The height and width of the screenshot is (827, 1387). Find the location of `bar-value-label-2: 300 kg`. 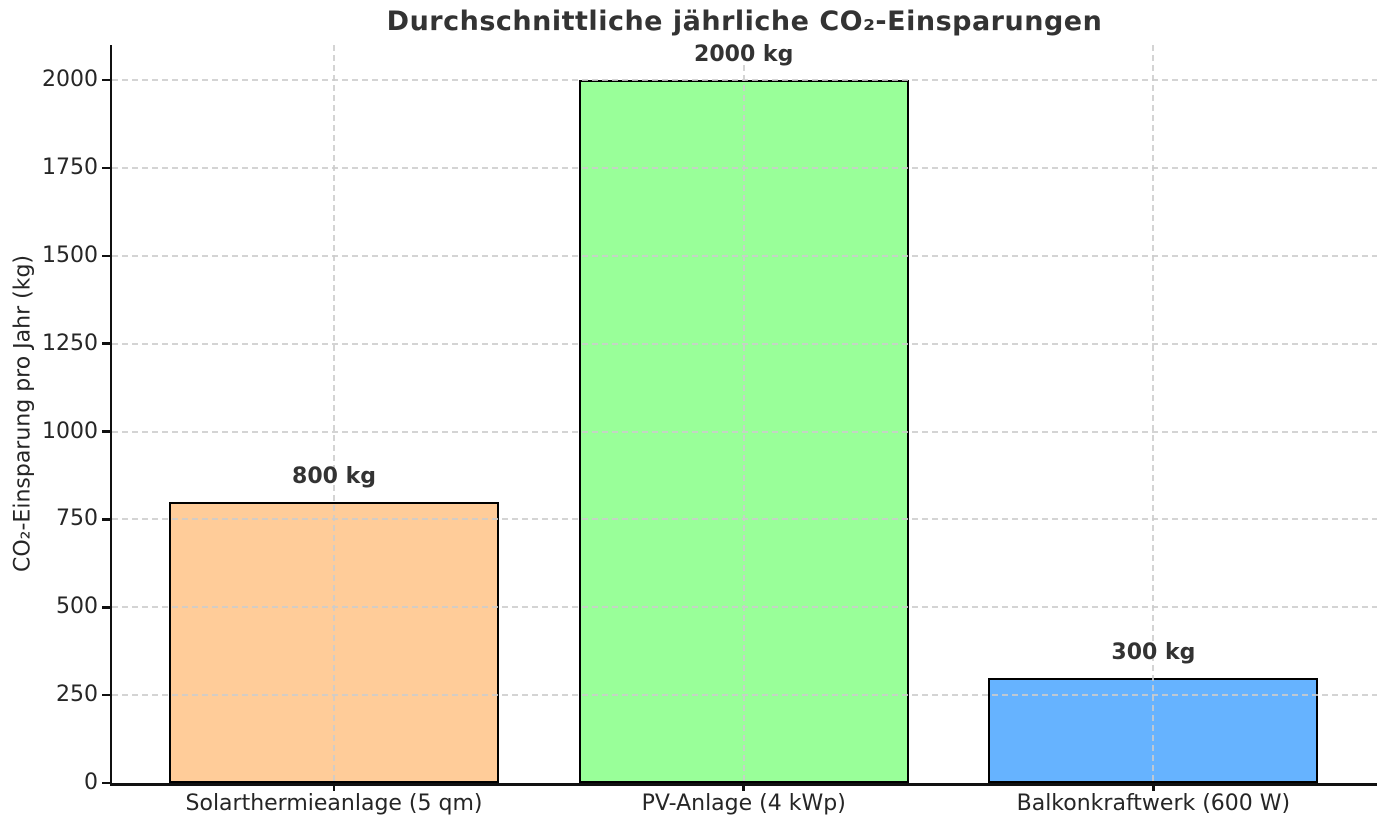

bar-value-label-2: 300 kg is located at coordinates (1153, 652).